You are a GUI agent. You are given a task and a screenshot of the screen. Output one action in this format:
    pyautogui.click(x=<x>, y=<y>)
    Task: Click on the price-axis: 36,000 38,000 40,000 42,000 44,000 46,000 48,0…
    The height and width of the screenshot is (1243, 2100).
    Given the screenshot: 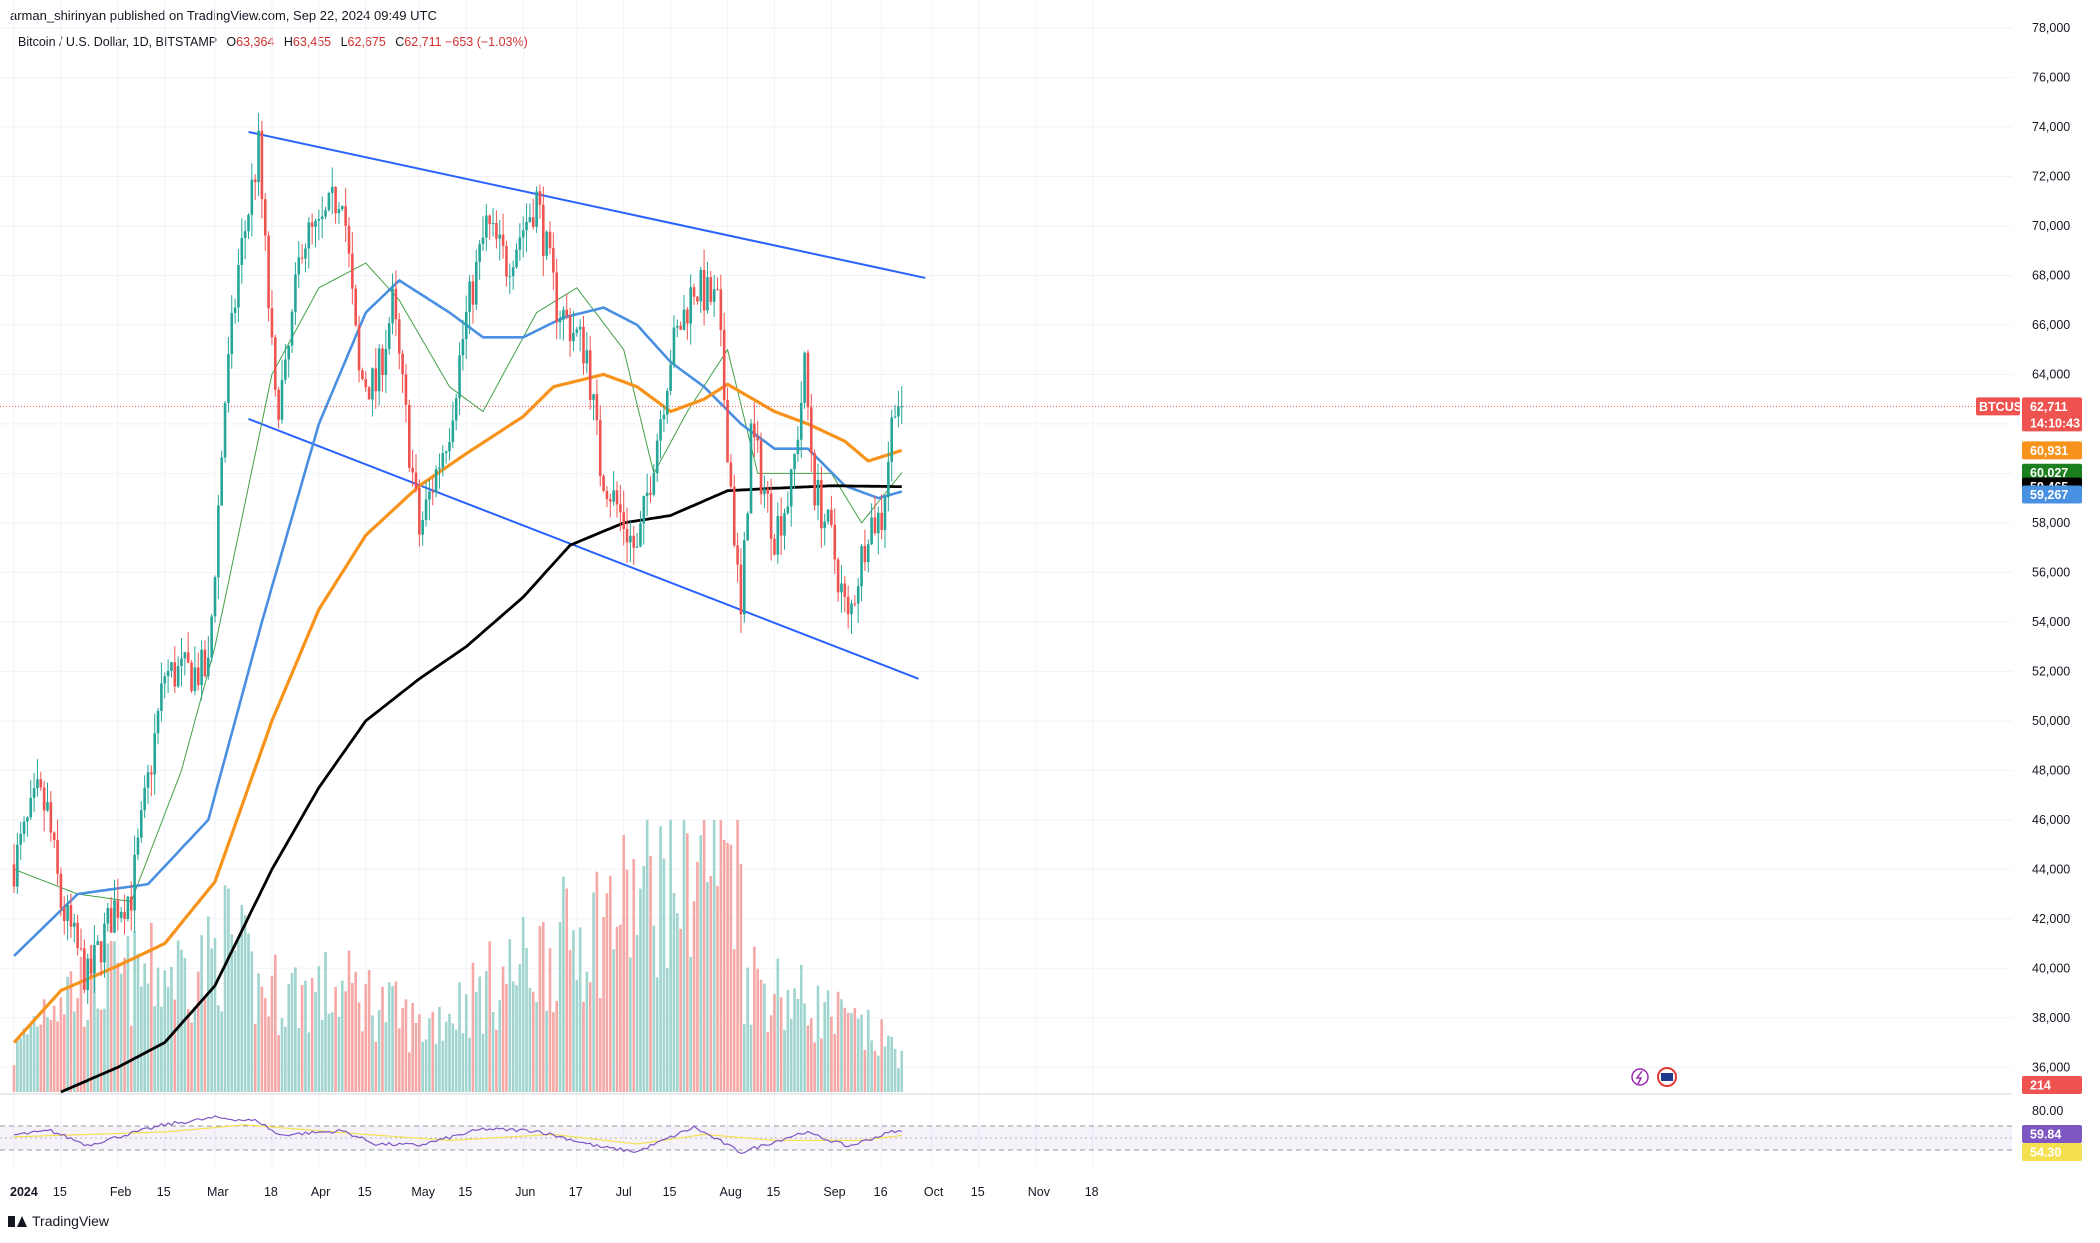 What is the action you would take?
    pyautogui.click(x=2051, y=547)
    